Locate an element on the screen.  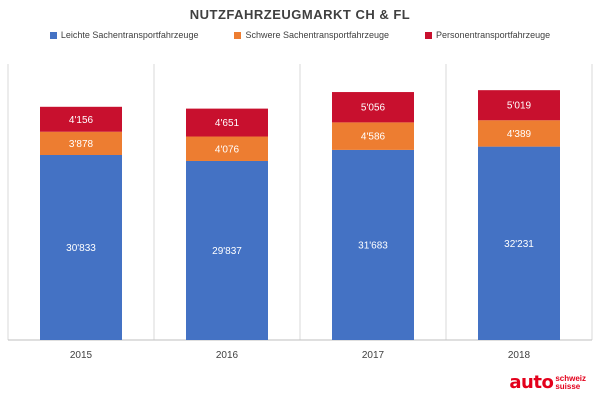
data-label-2017-series-1: 4'586 is located at coordinates (373, 137).